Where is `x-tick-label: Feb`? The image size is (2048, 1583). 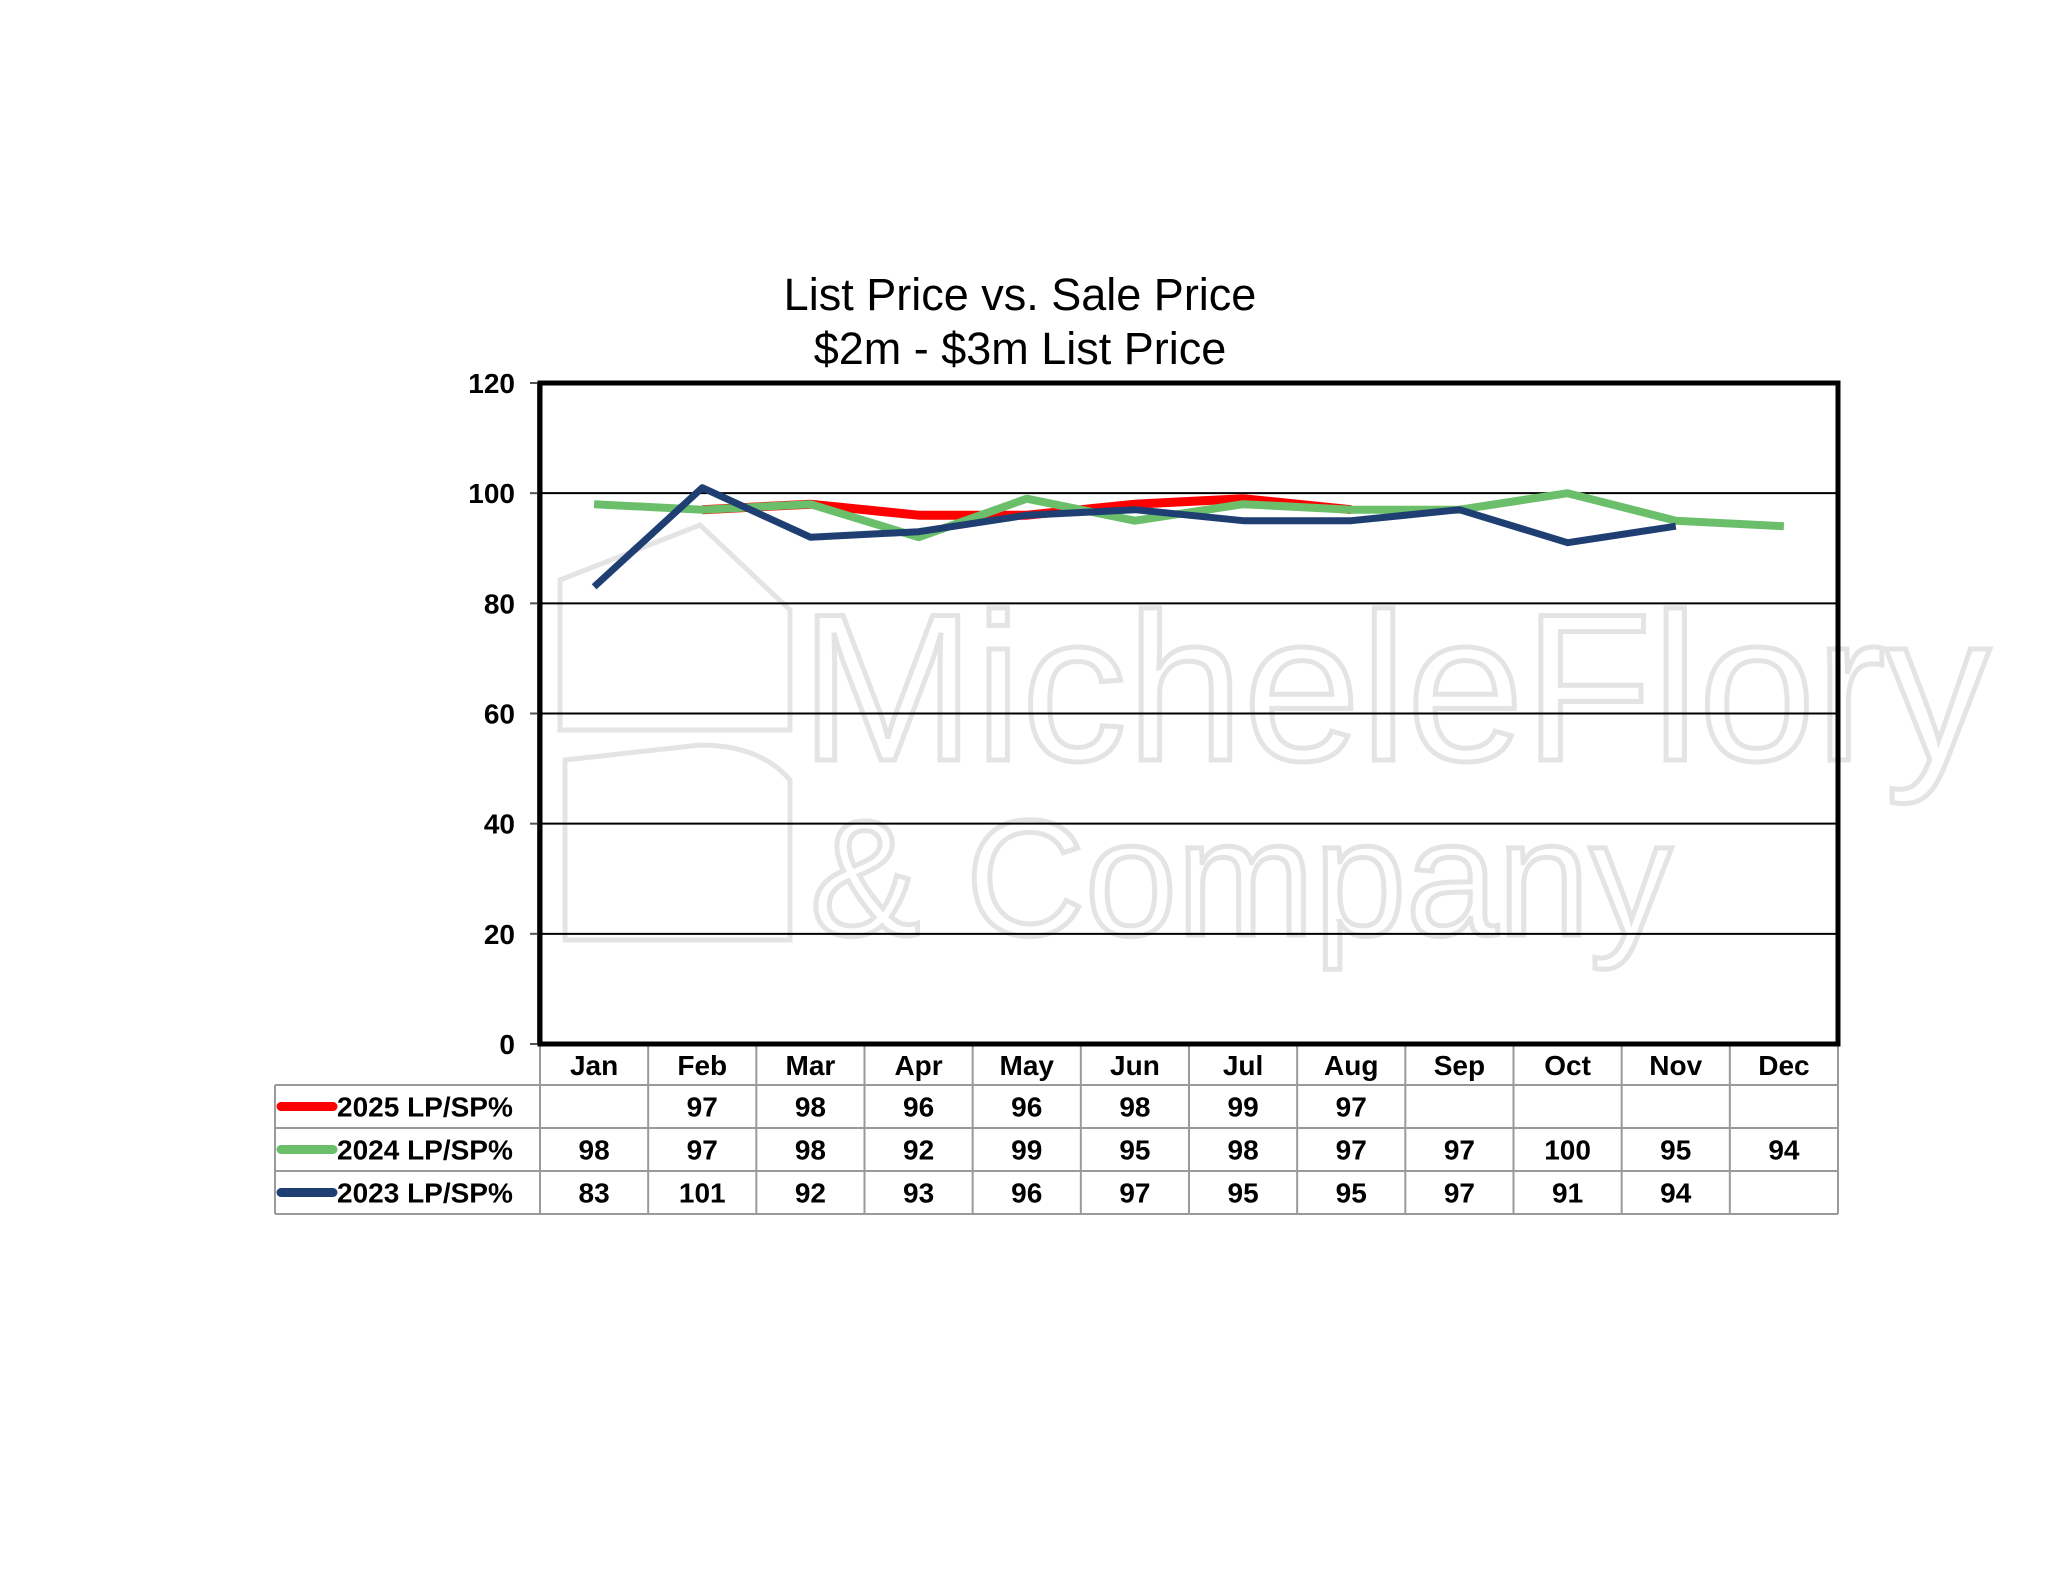
x-tick-label: Feb is located at coordinates (702, 1065).